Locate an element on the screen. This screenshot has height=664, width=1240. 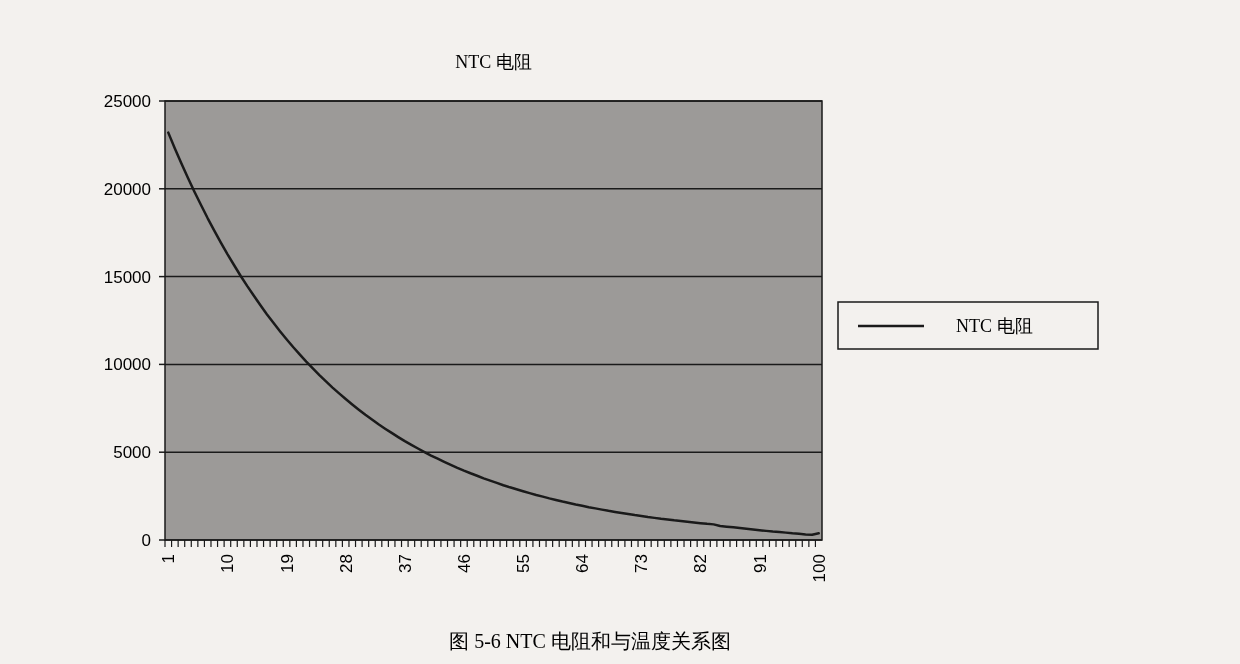
x-tick-label: 73 is located at coordinates (642, 563).